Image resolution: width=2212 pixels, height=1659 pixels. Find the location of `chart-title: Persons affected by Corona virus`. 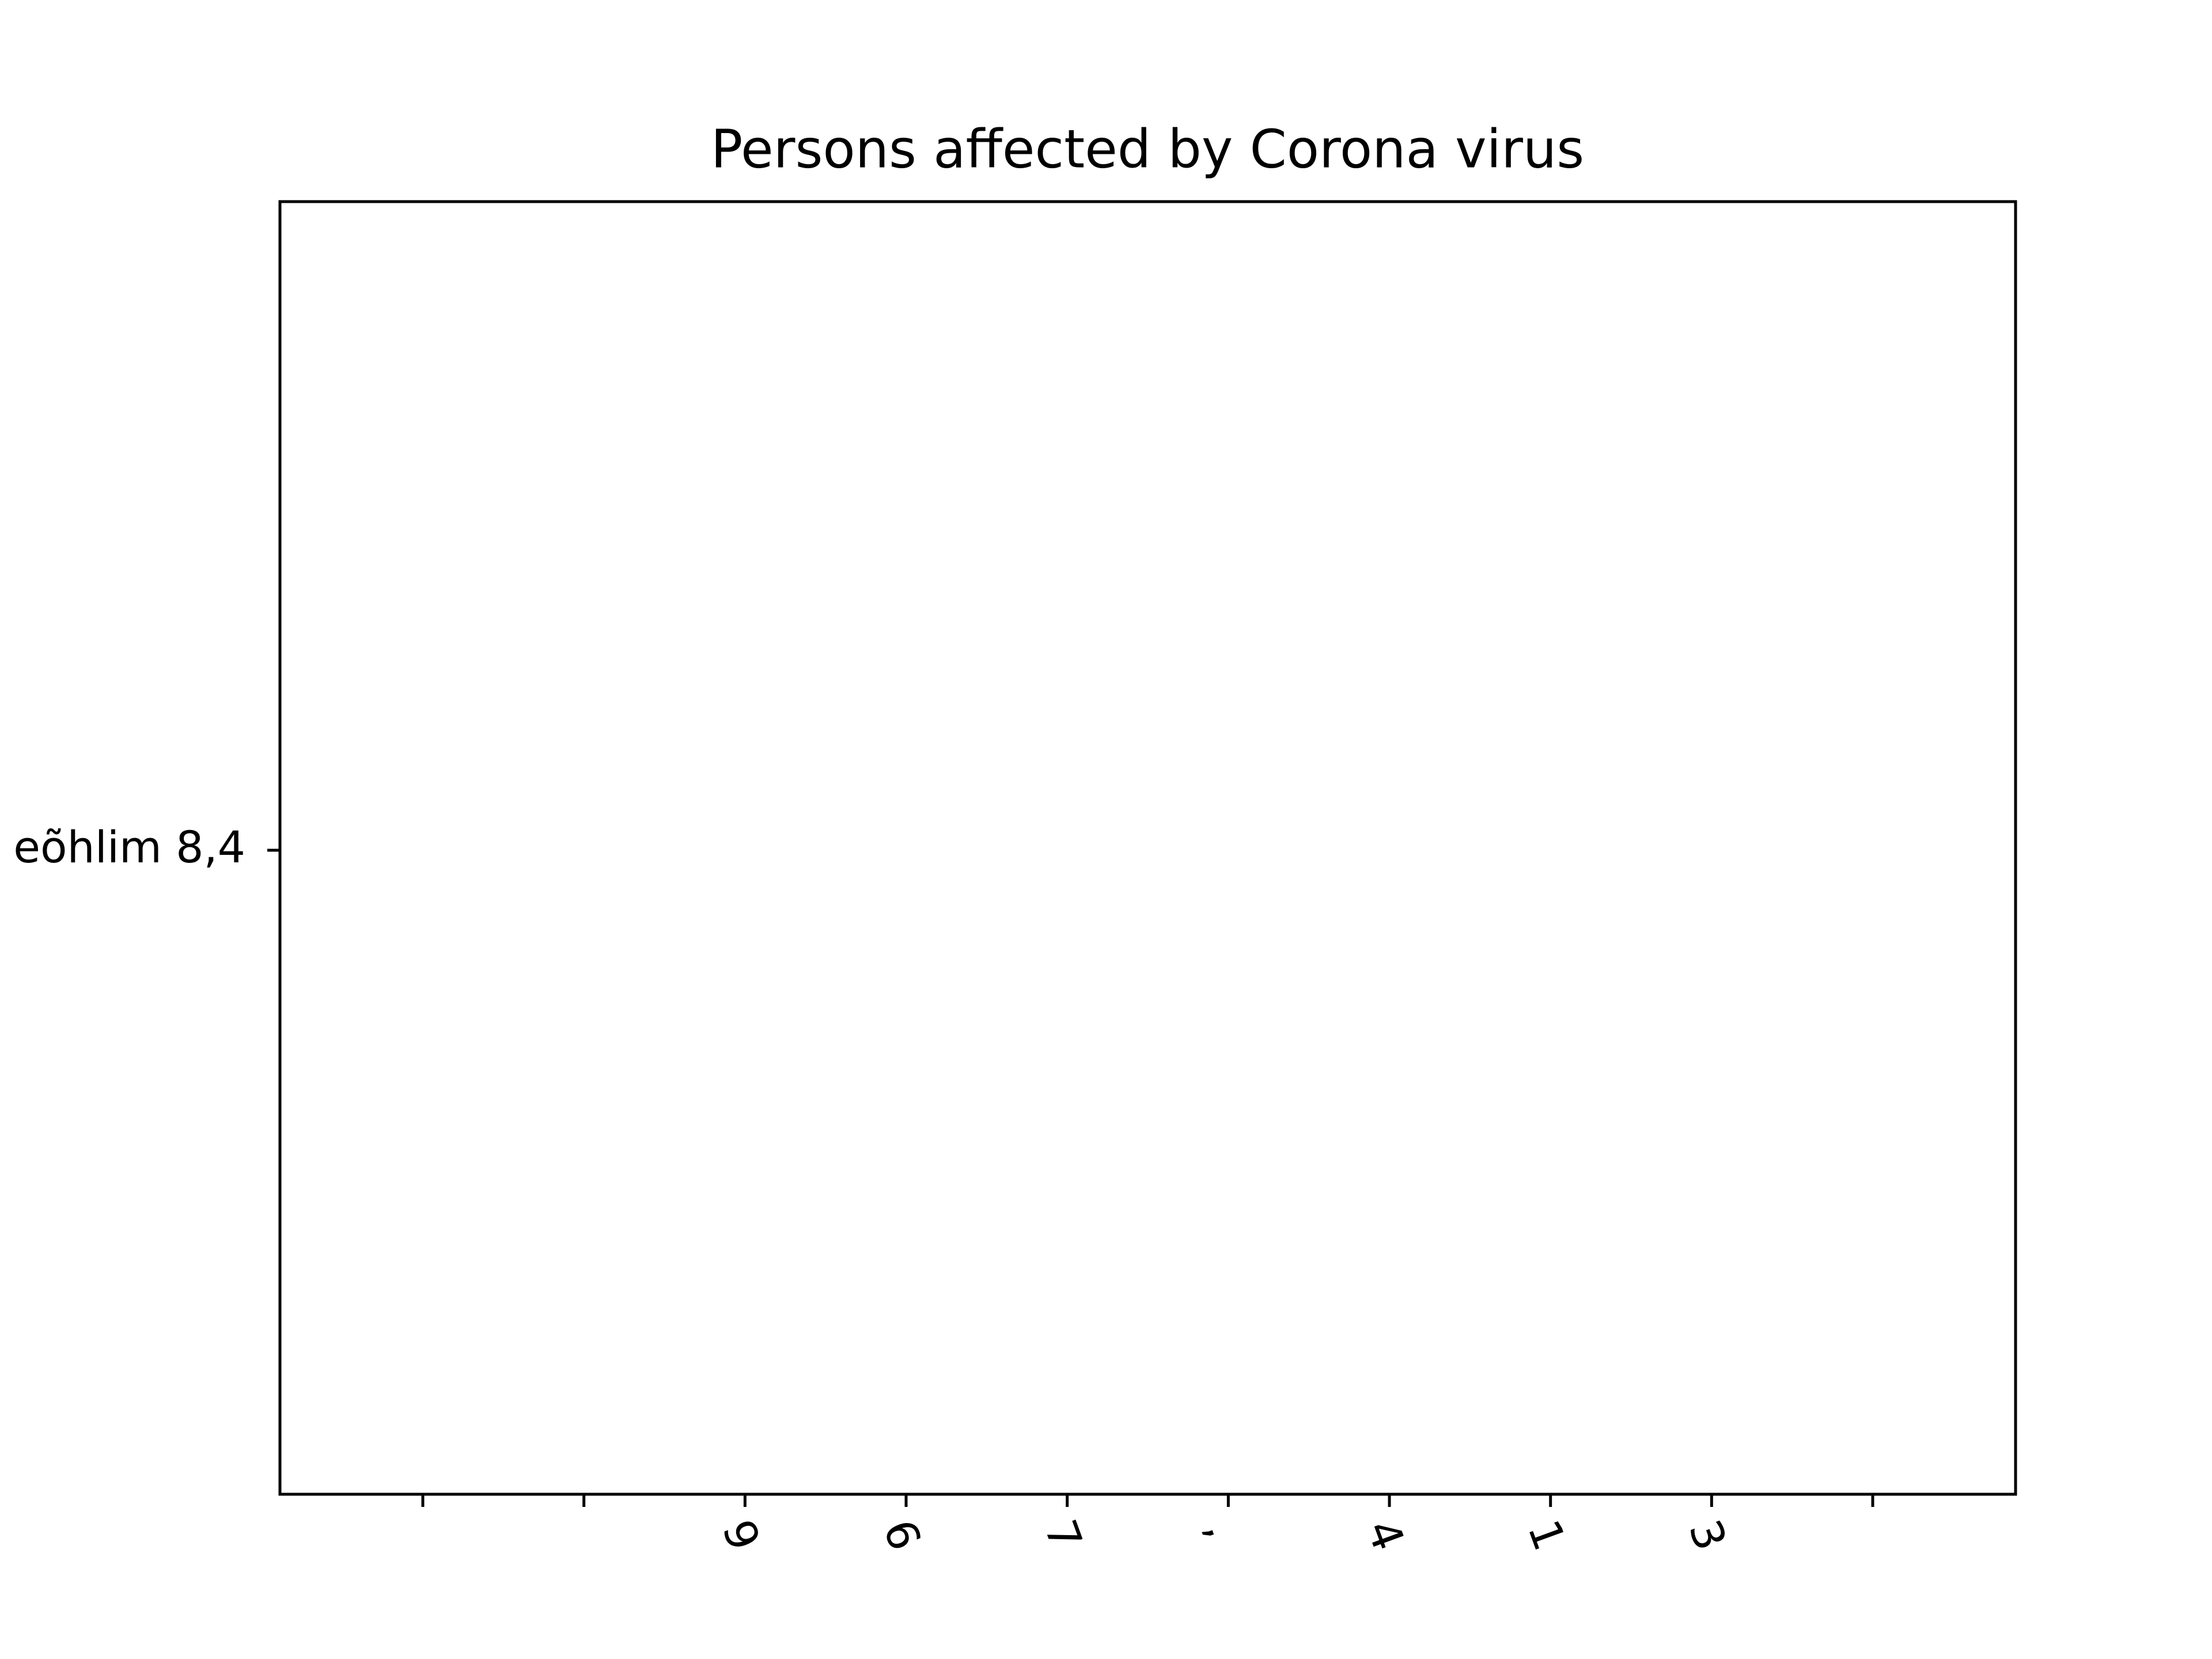

chart-title: Persons affected by Corona virus is located at coordinates (1147, 149).